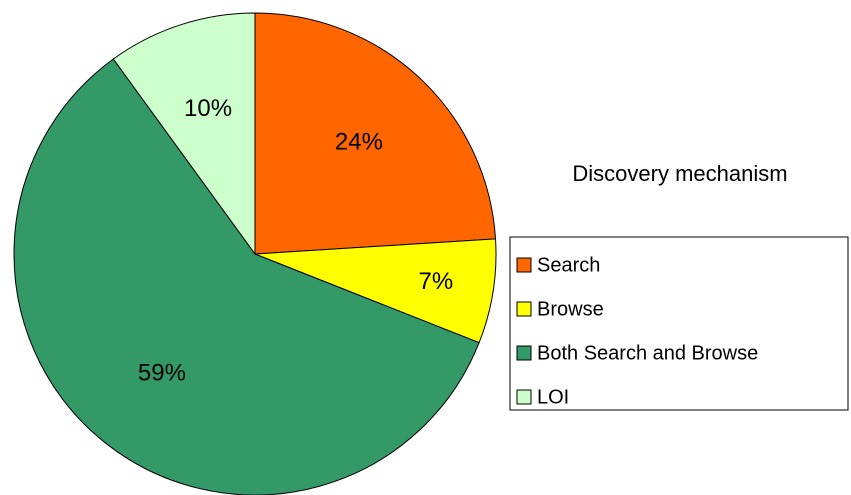 This screenshot has height=495, width=851. Describe the element at coordinates (359, 142) in the screenshot. I see `slice-label: 24%` at that location.